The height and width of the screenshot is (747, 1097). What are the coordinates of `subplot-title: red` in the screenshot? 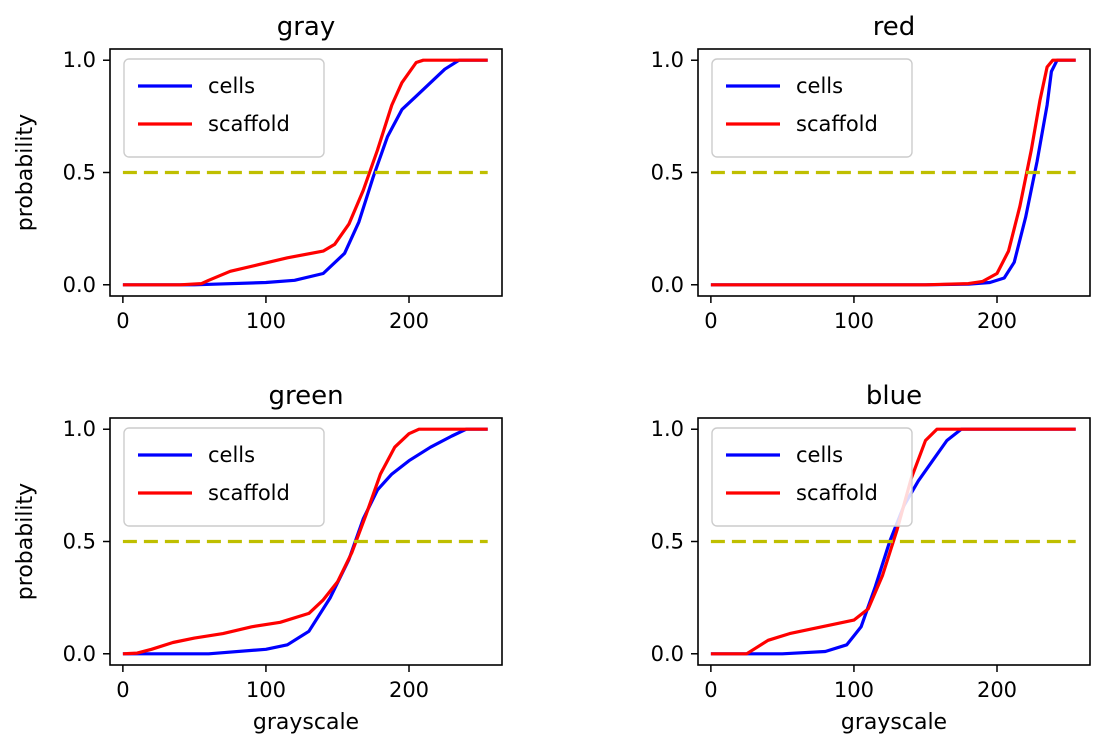 It's located at (894, 27).